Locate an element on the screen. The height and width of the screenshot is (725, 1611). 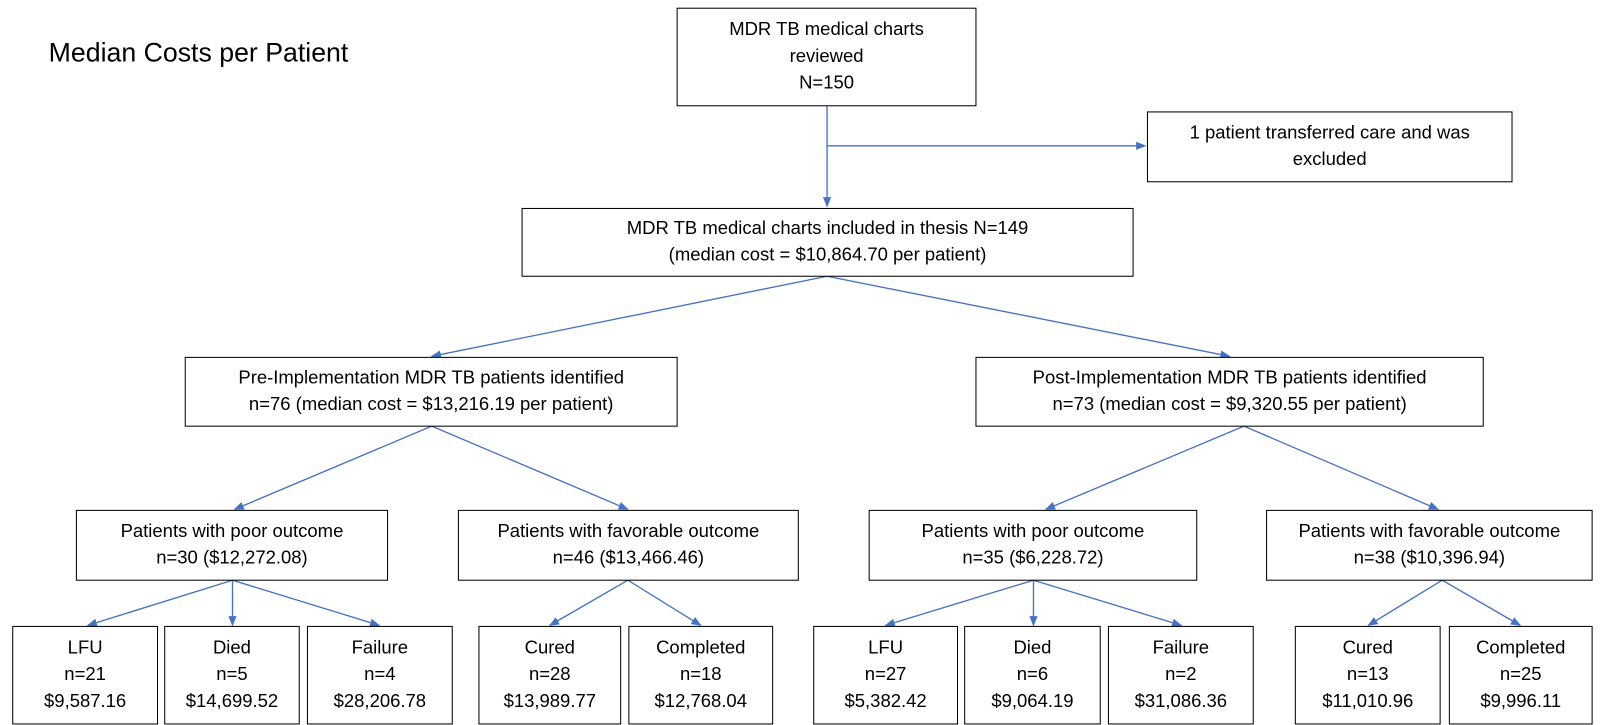
node: Died n=6 $9,064.19 is located at coordinates (1032, 675).